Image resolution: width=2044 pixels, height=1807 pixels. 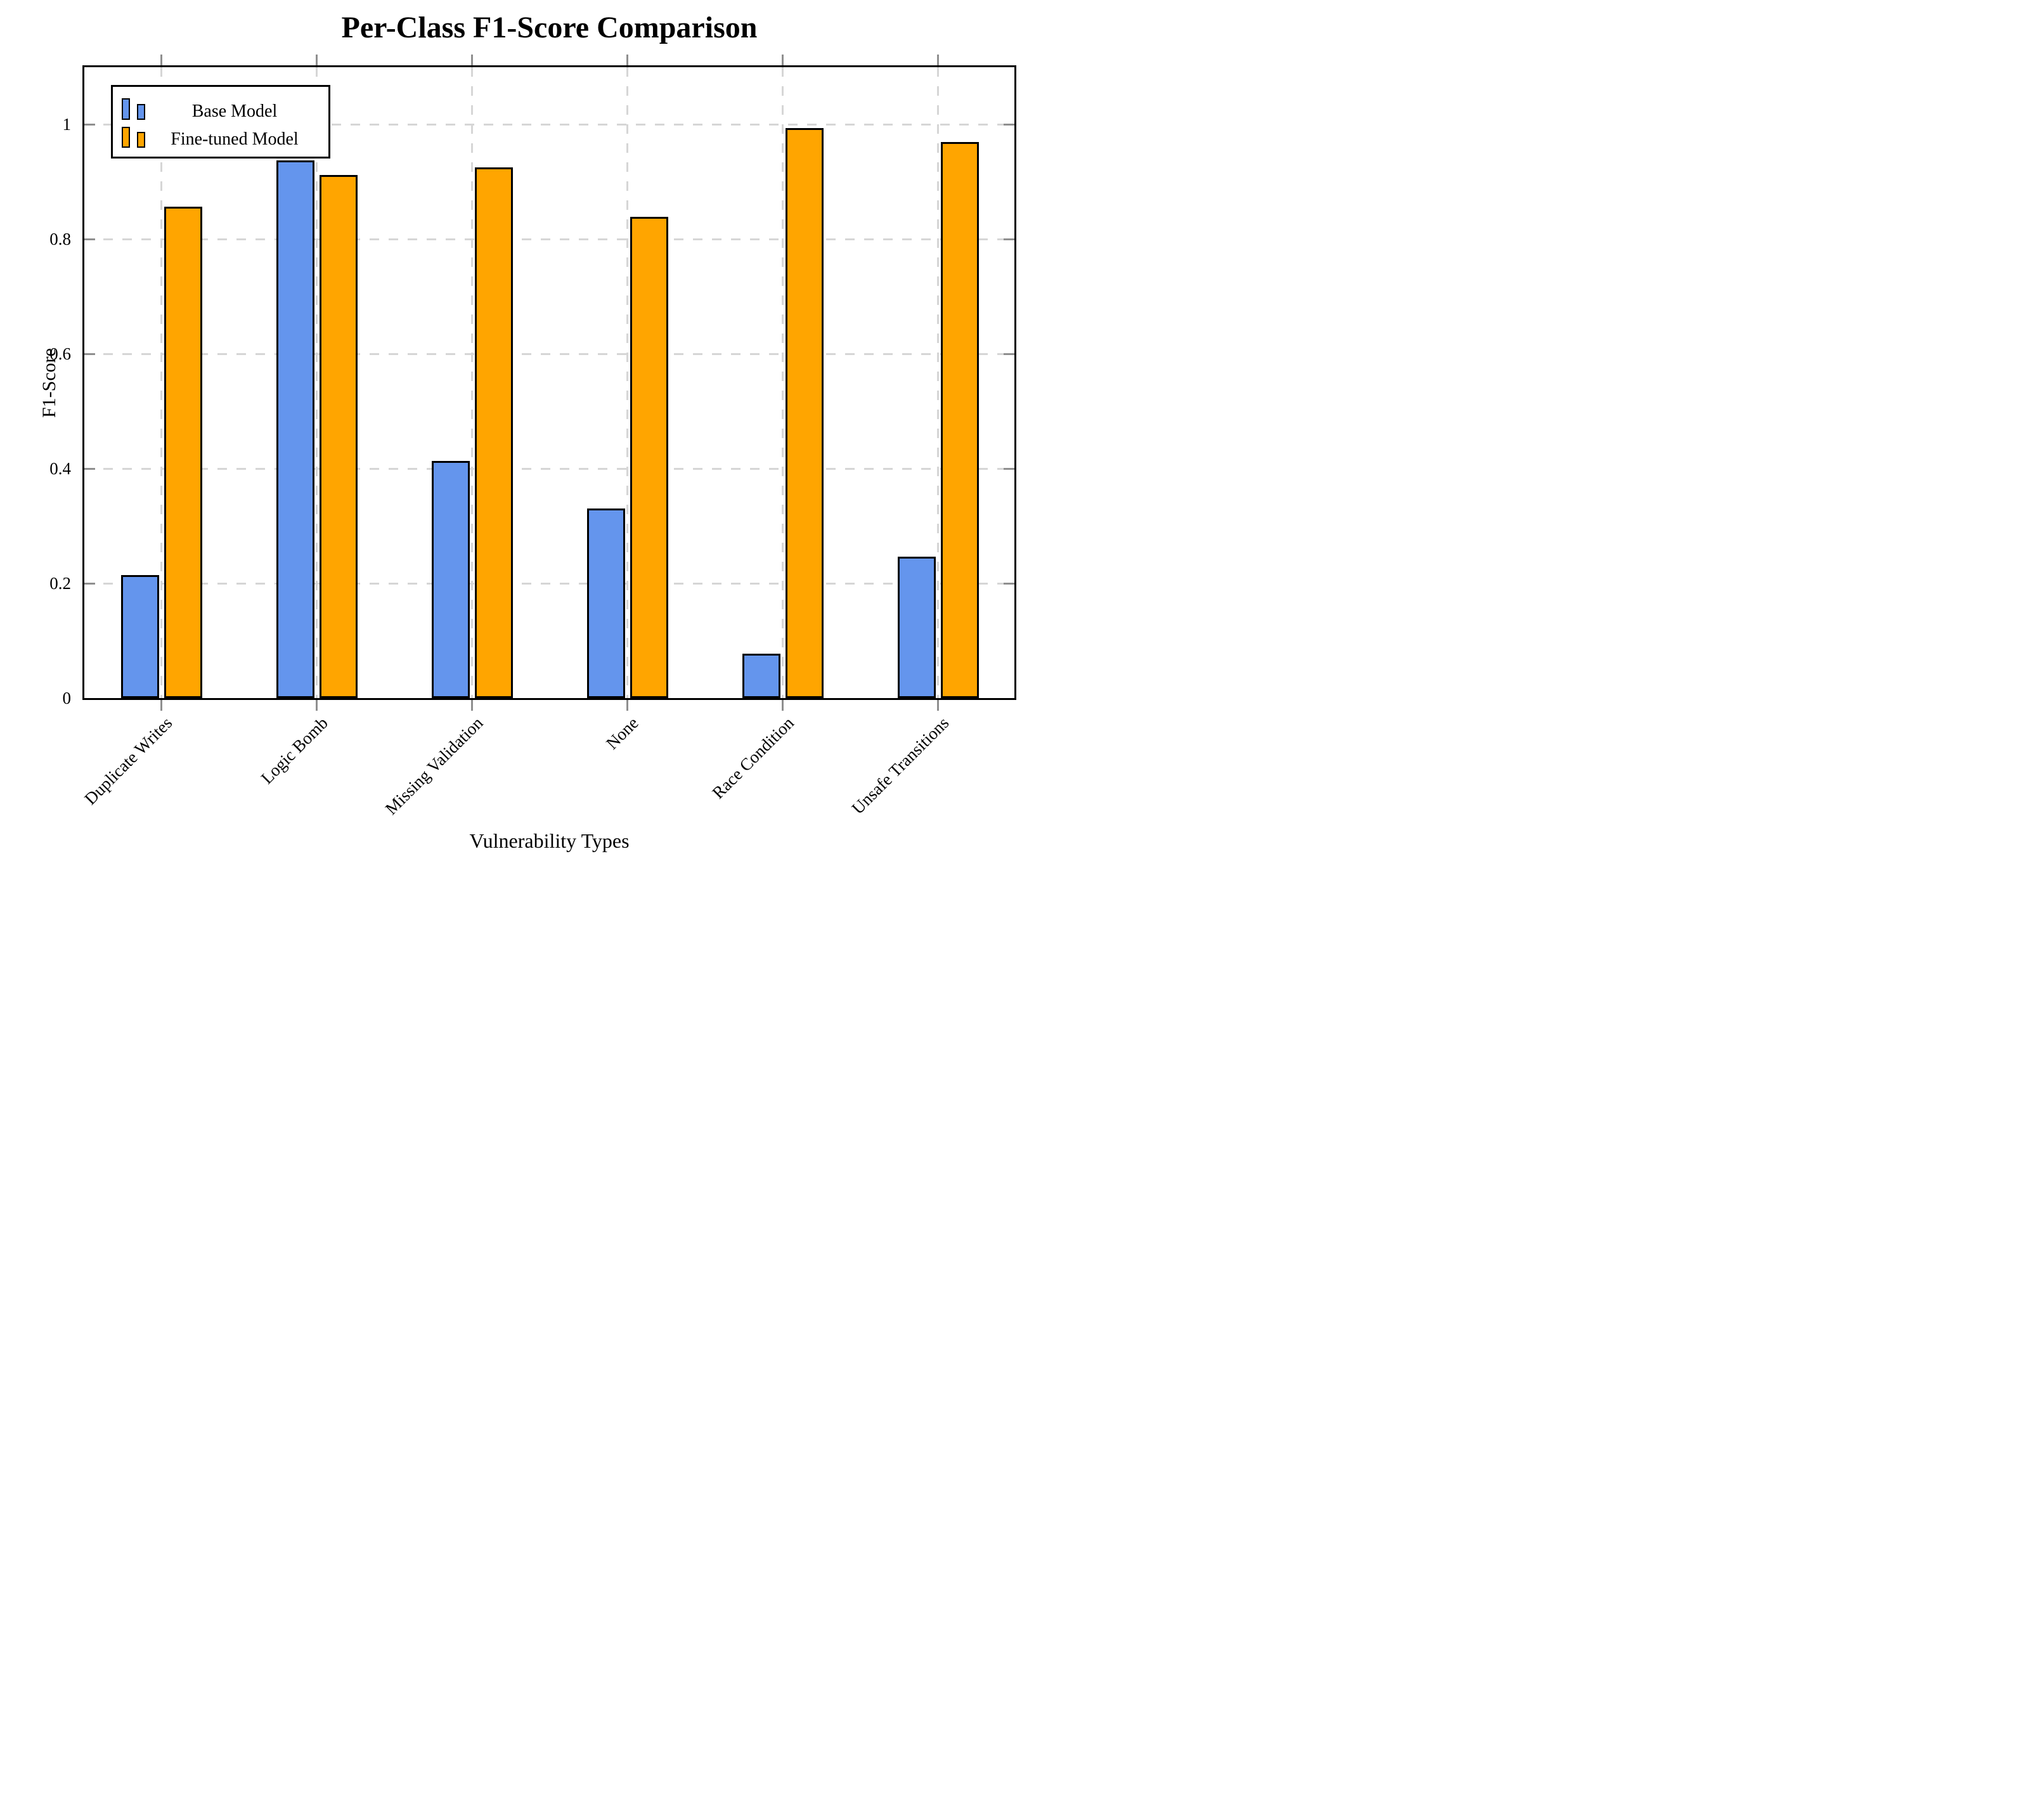 I want to click on bar-fine-tuned-model-none, so click(x=649, y=458).